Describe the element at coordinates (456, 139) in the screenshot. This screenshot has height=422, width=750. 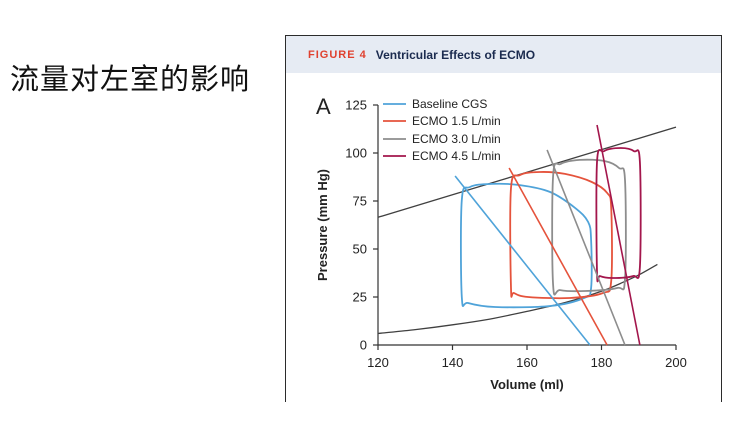
I see `legend-label-2: ECMO 3.0 L/min` at that location.